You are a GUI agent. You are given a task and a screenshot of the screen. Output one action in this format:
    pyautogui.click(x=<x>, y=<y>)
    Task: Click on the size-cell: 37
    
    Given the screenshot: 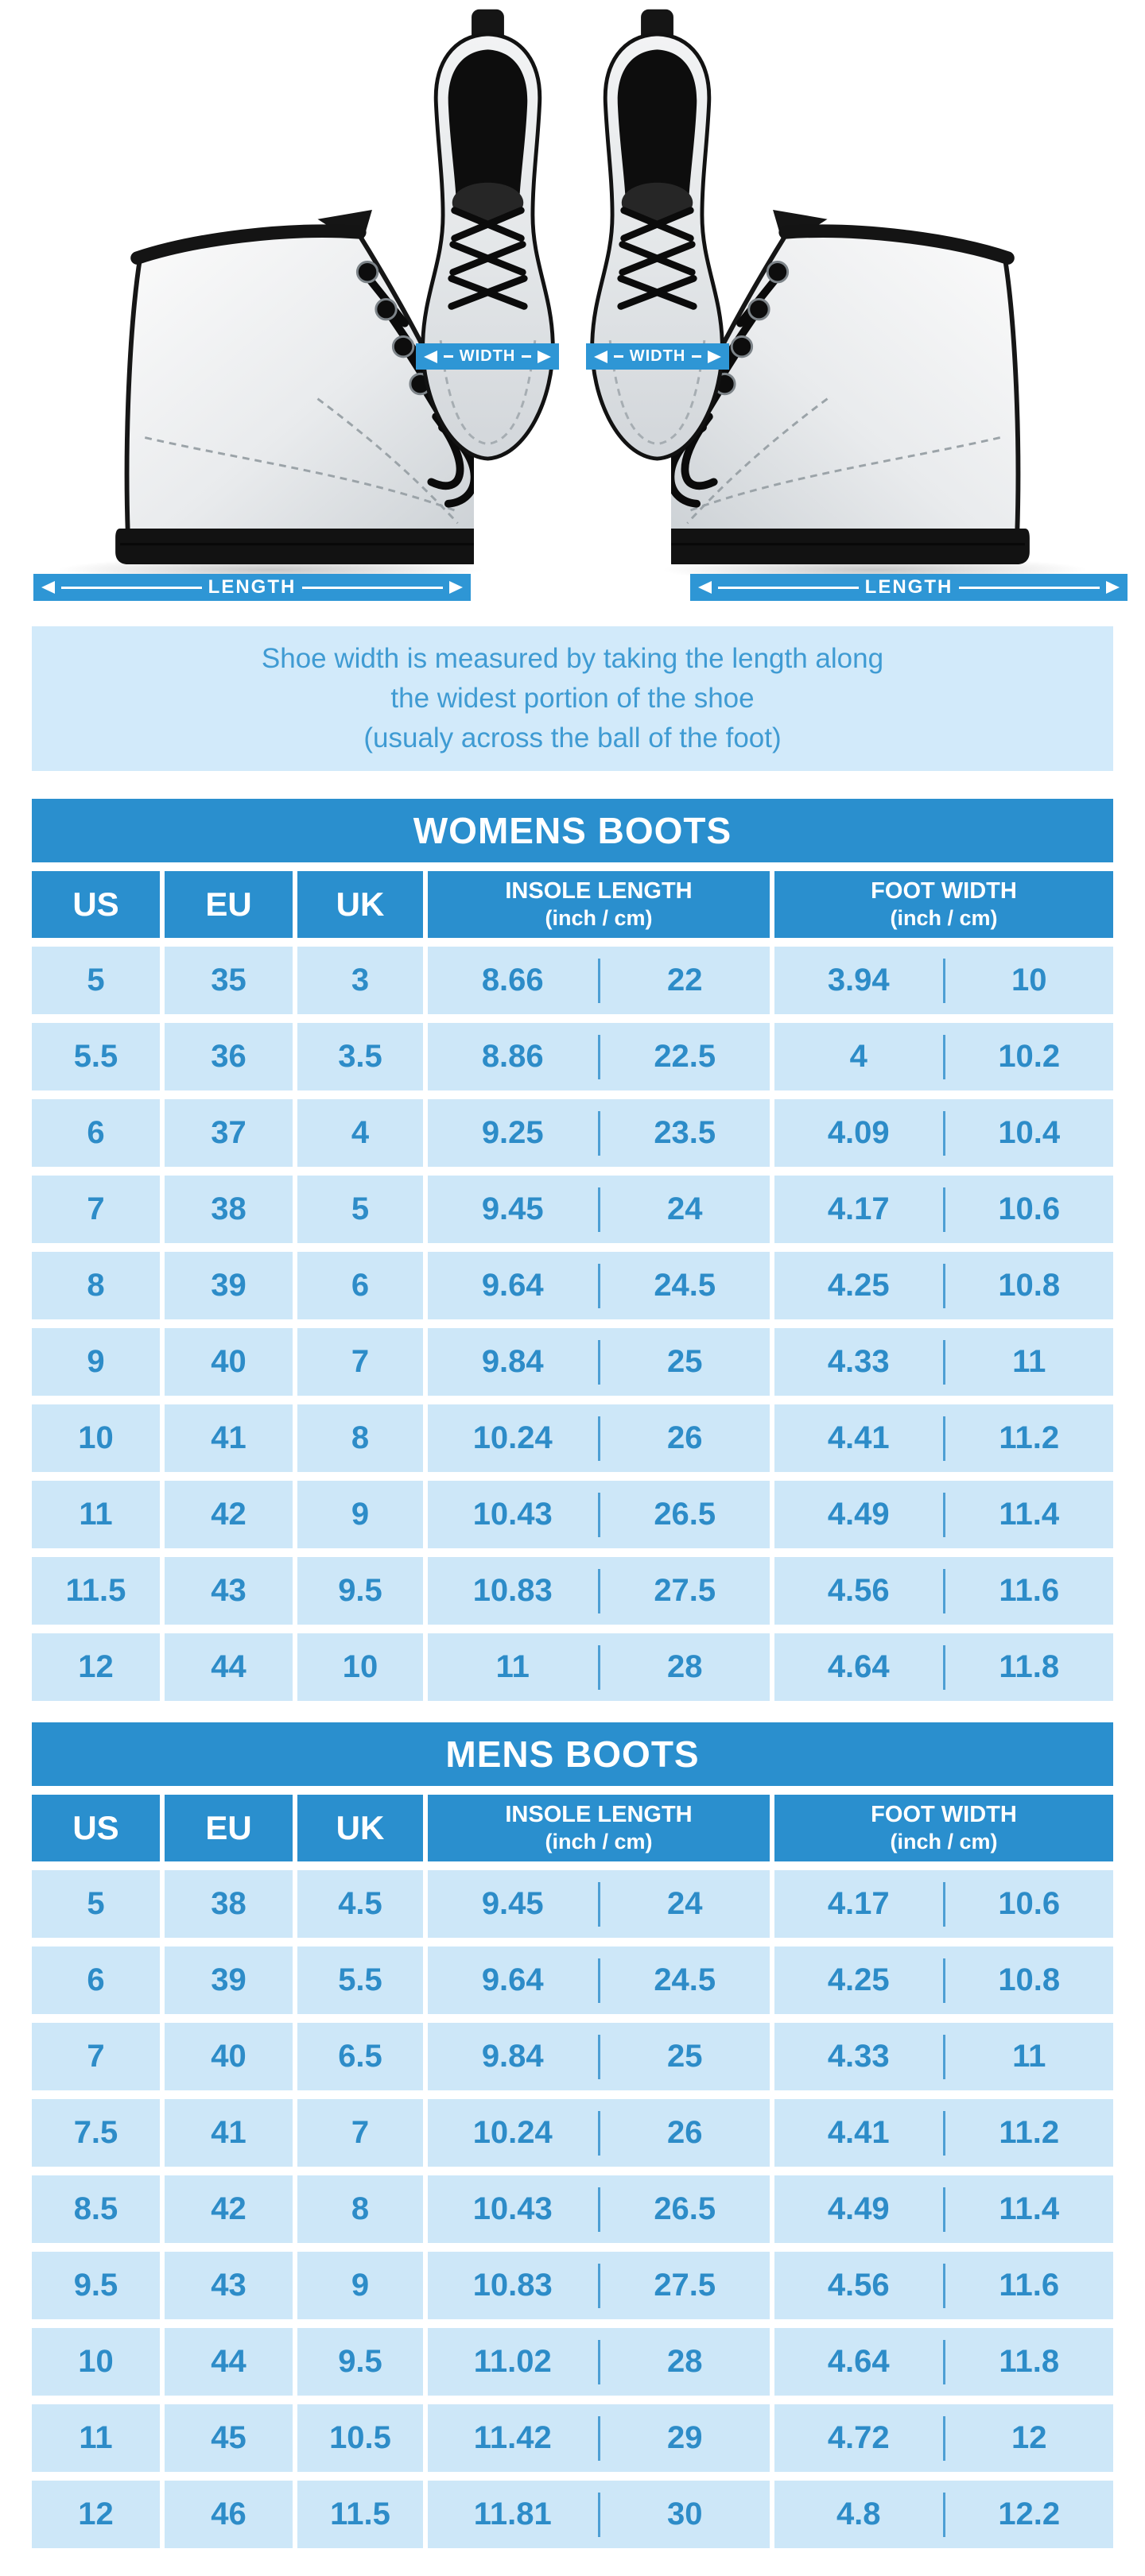 What is the action you would take?
    pyautogui.click(x=229, y=1133)
    